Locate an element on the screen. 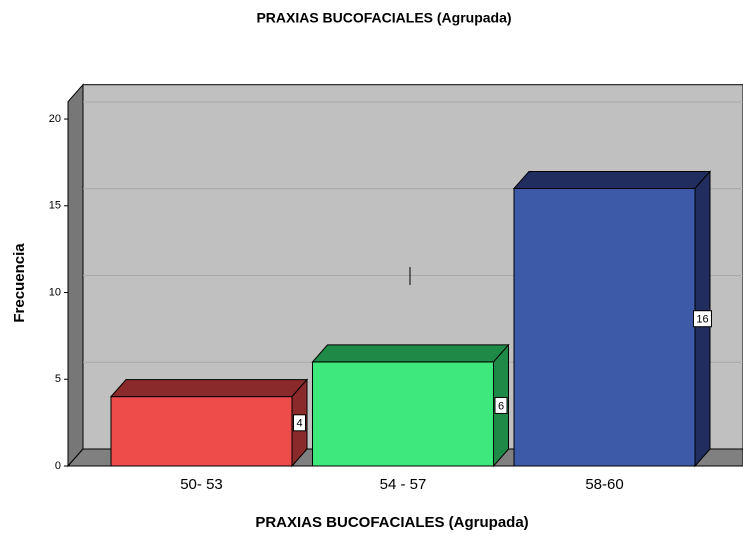 This screenshot has height=535, width=743. x-axis-title: PRAXIAS BUCOFACIALES (Agrupada) is located at coordinates (391, 522).